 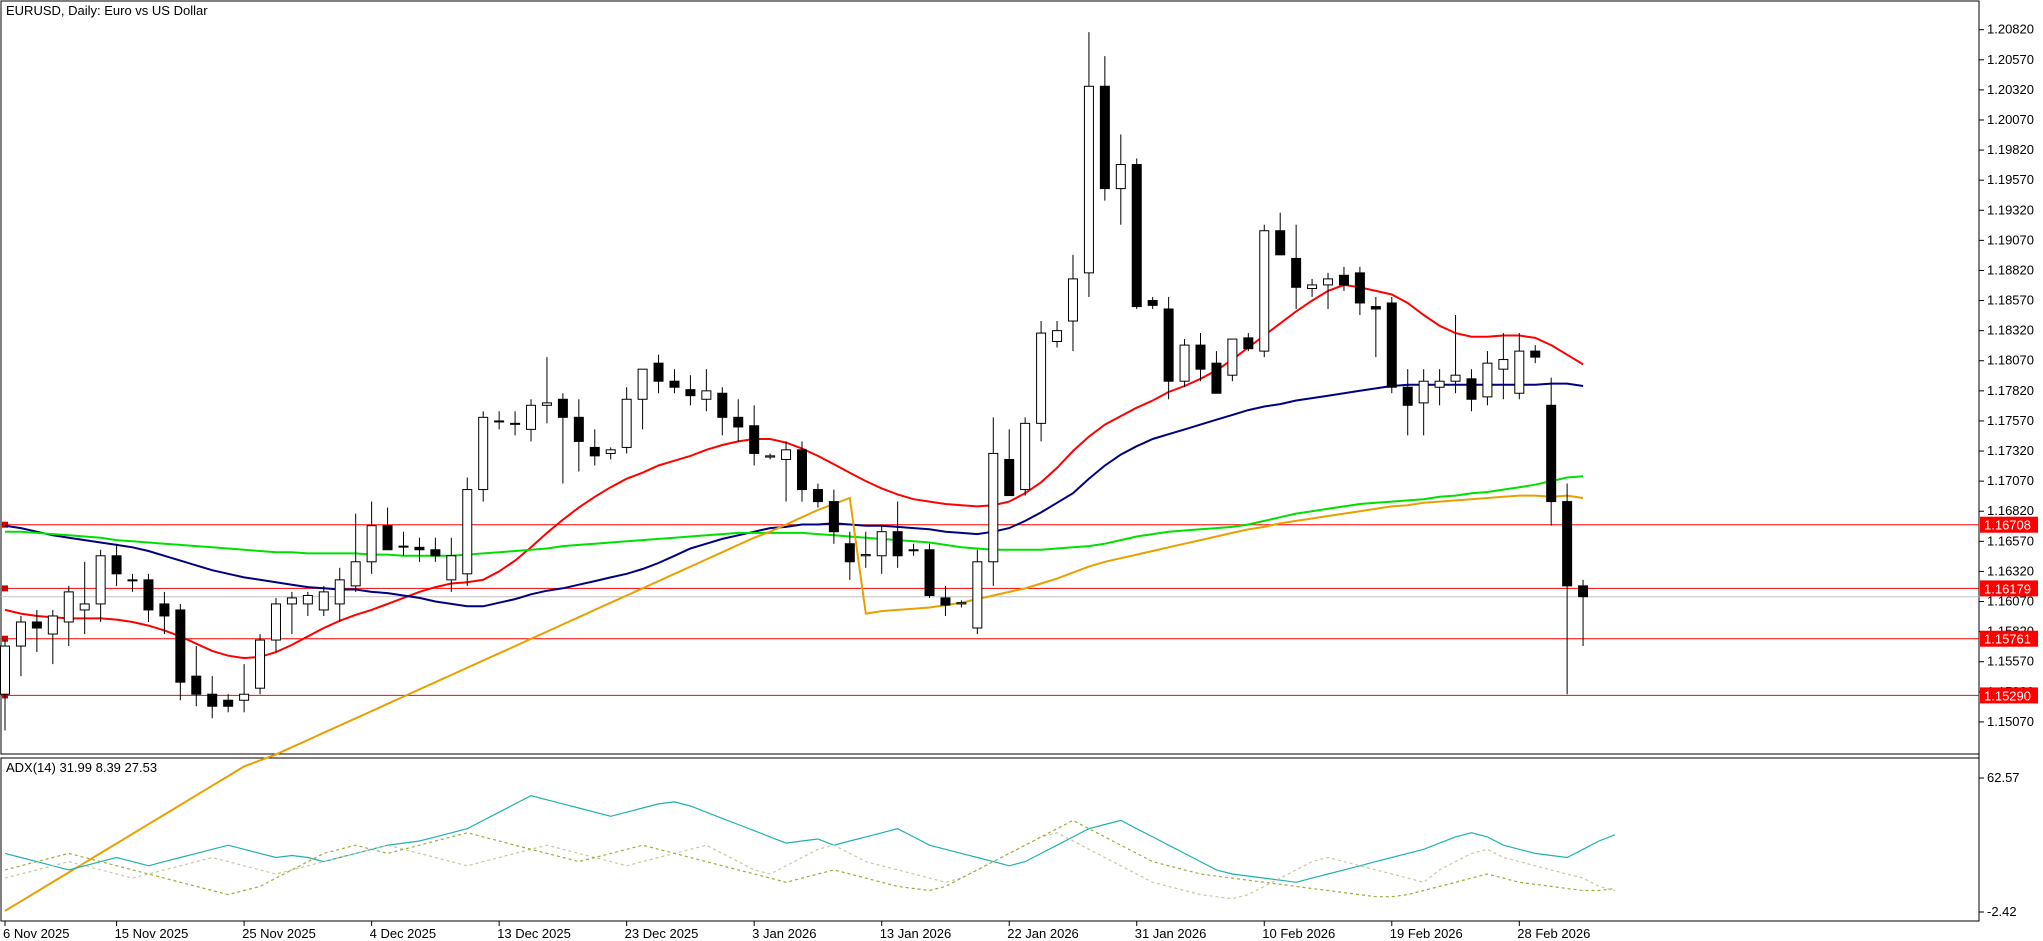 I want to click on price-tick-label: 1.19320, so click(x=2010, y=209).